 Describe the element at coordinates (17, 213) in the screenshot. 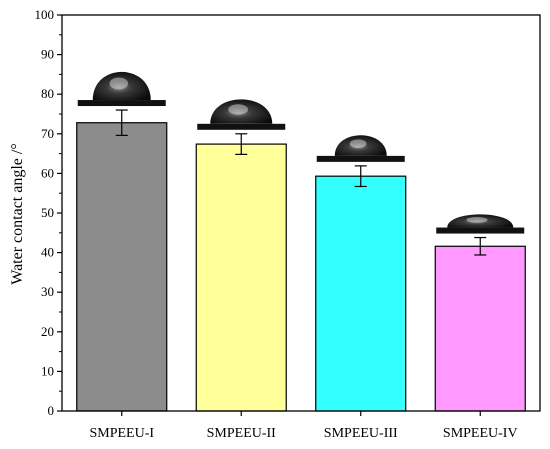

I see `y-axis-title: Water contact angle /°` at that location.